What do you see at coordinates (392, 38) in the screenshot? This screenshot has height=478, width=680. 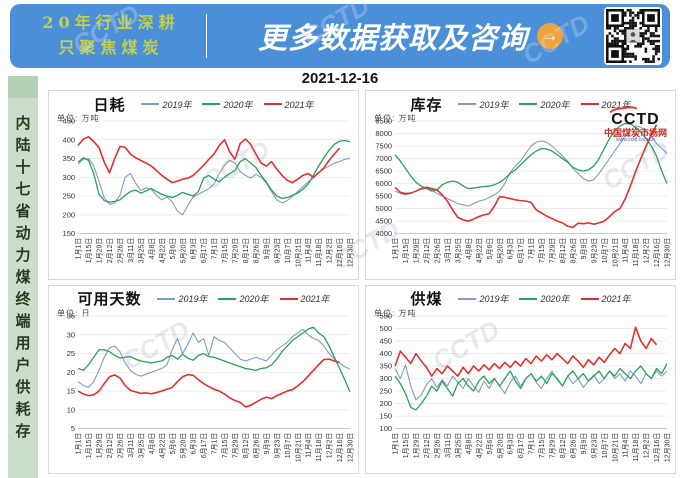 I see `cta-text: 更多数据获取及咨询` at bounding box center [392, 38].